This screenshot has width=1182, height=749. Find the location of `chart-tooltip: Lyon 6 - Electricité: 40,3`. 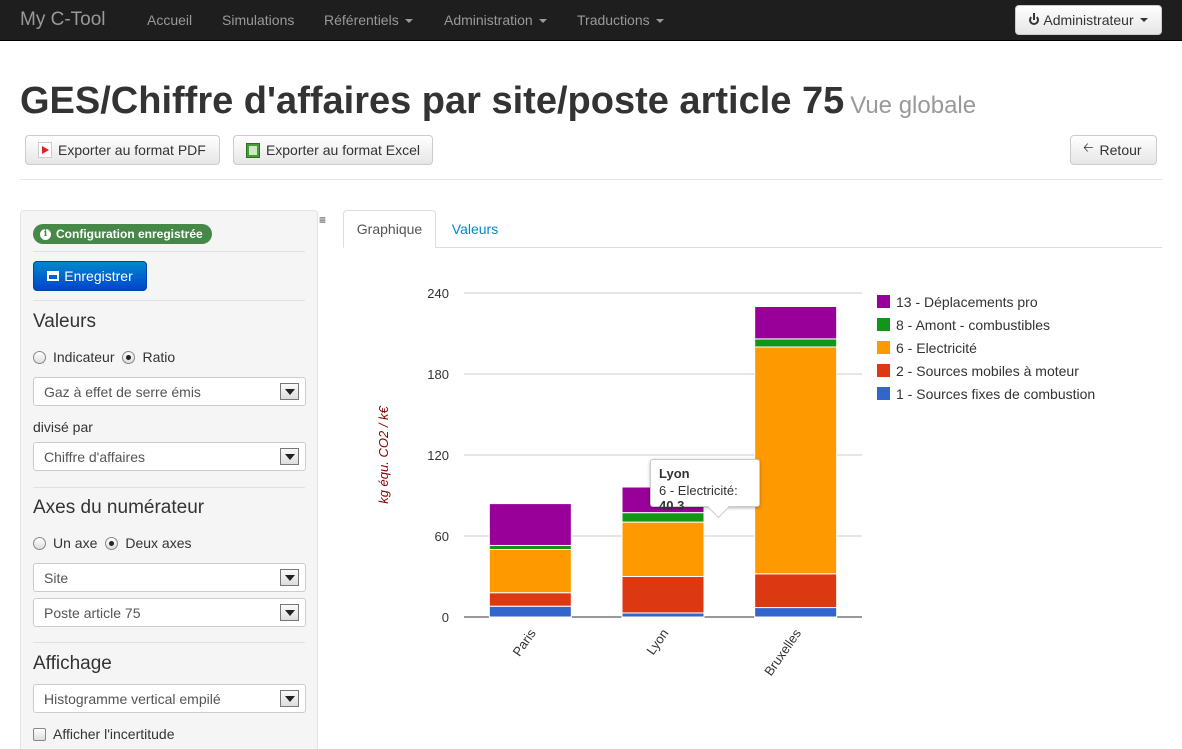

chart-tooltip: Lyon 6 - Electricité: 40,3 is located at coordinates (705, 483).